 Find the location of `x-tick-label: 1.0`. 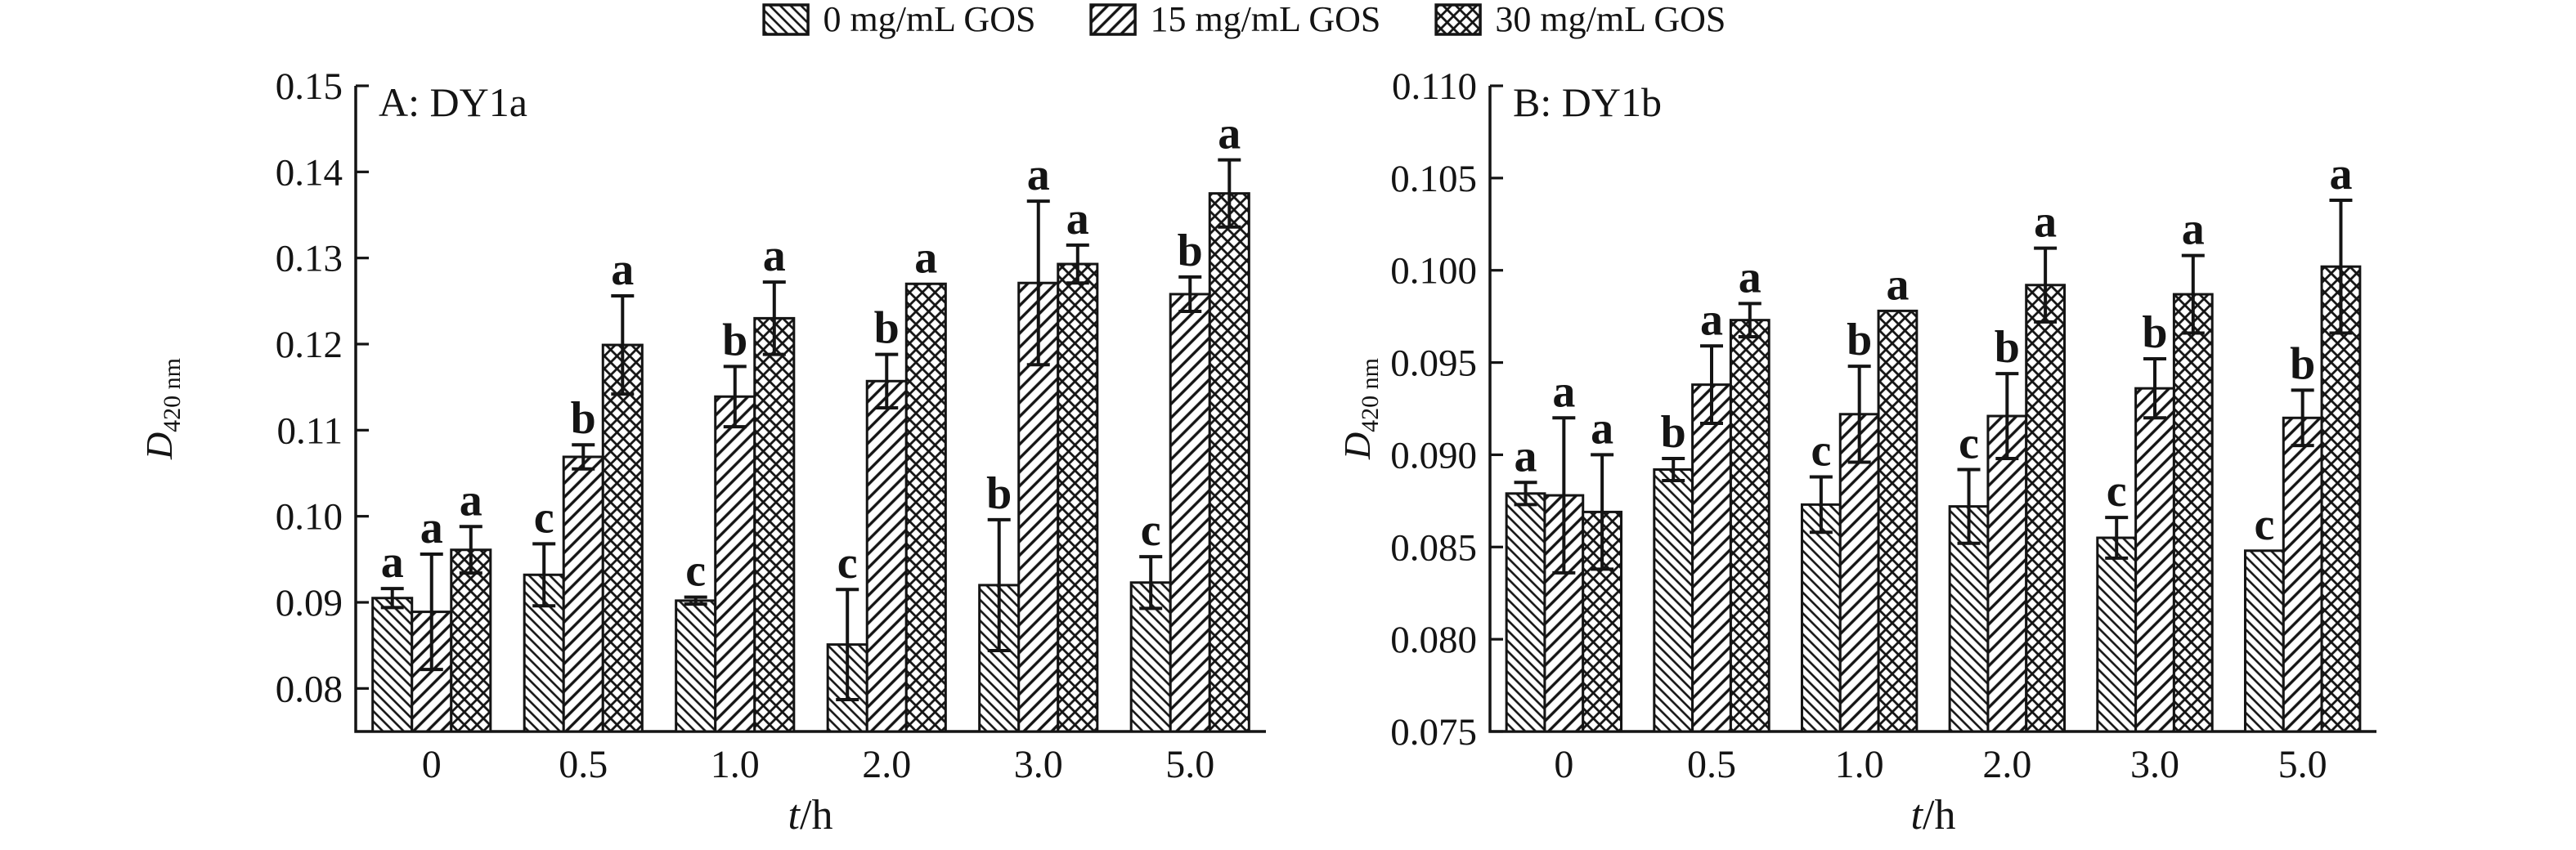

x-tick-label: 1.0 is located at coordinates (735, 765).